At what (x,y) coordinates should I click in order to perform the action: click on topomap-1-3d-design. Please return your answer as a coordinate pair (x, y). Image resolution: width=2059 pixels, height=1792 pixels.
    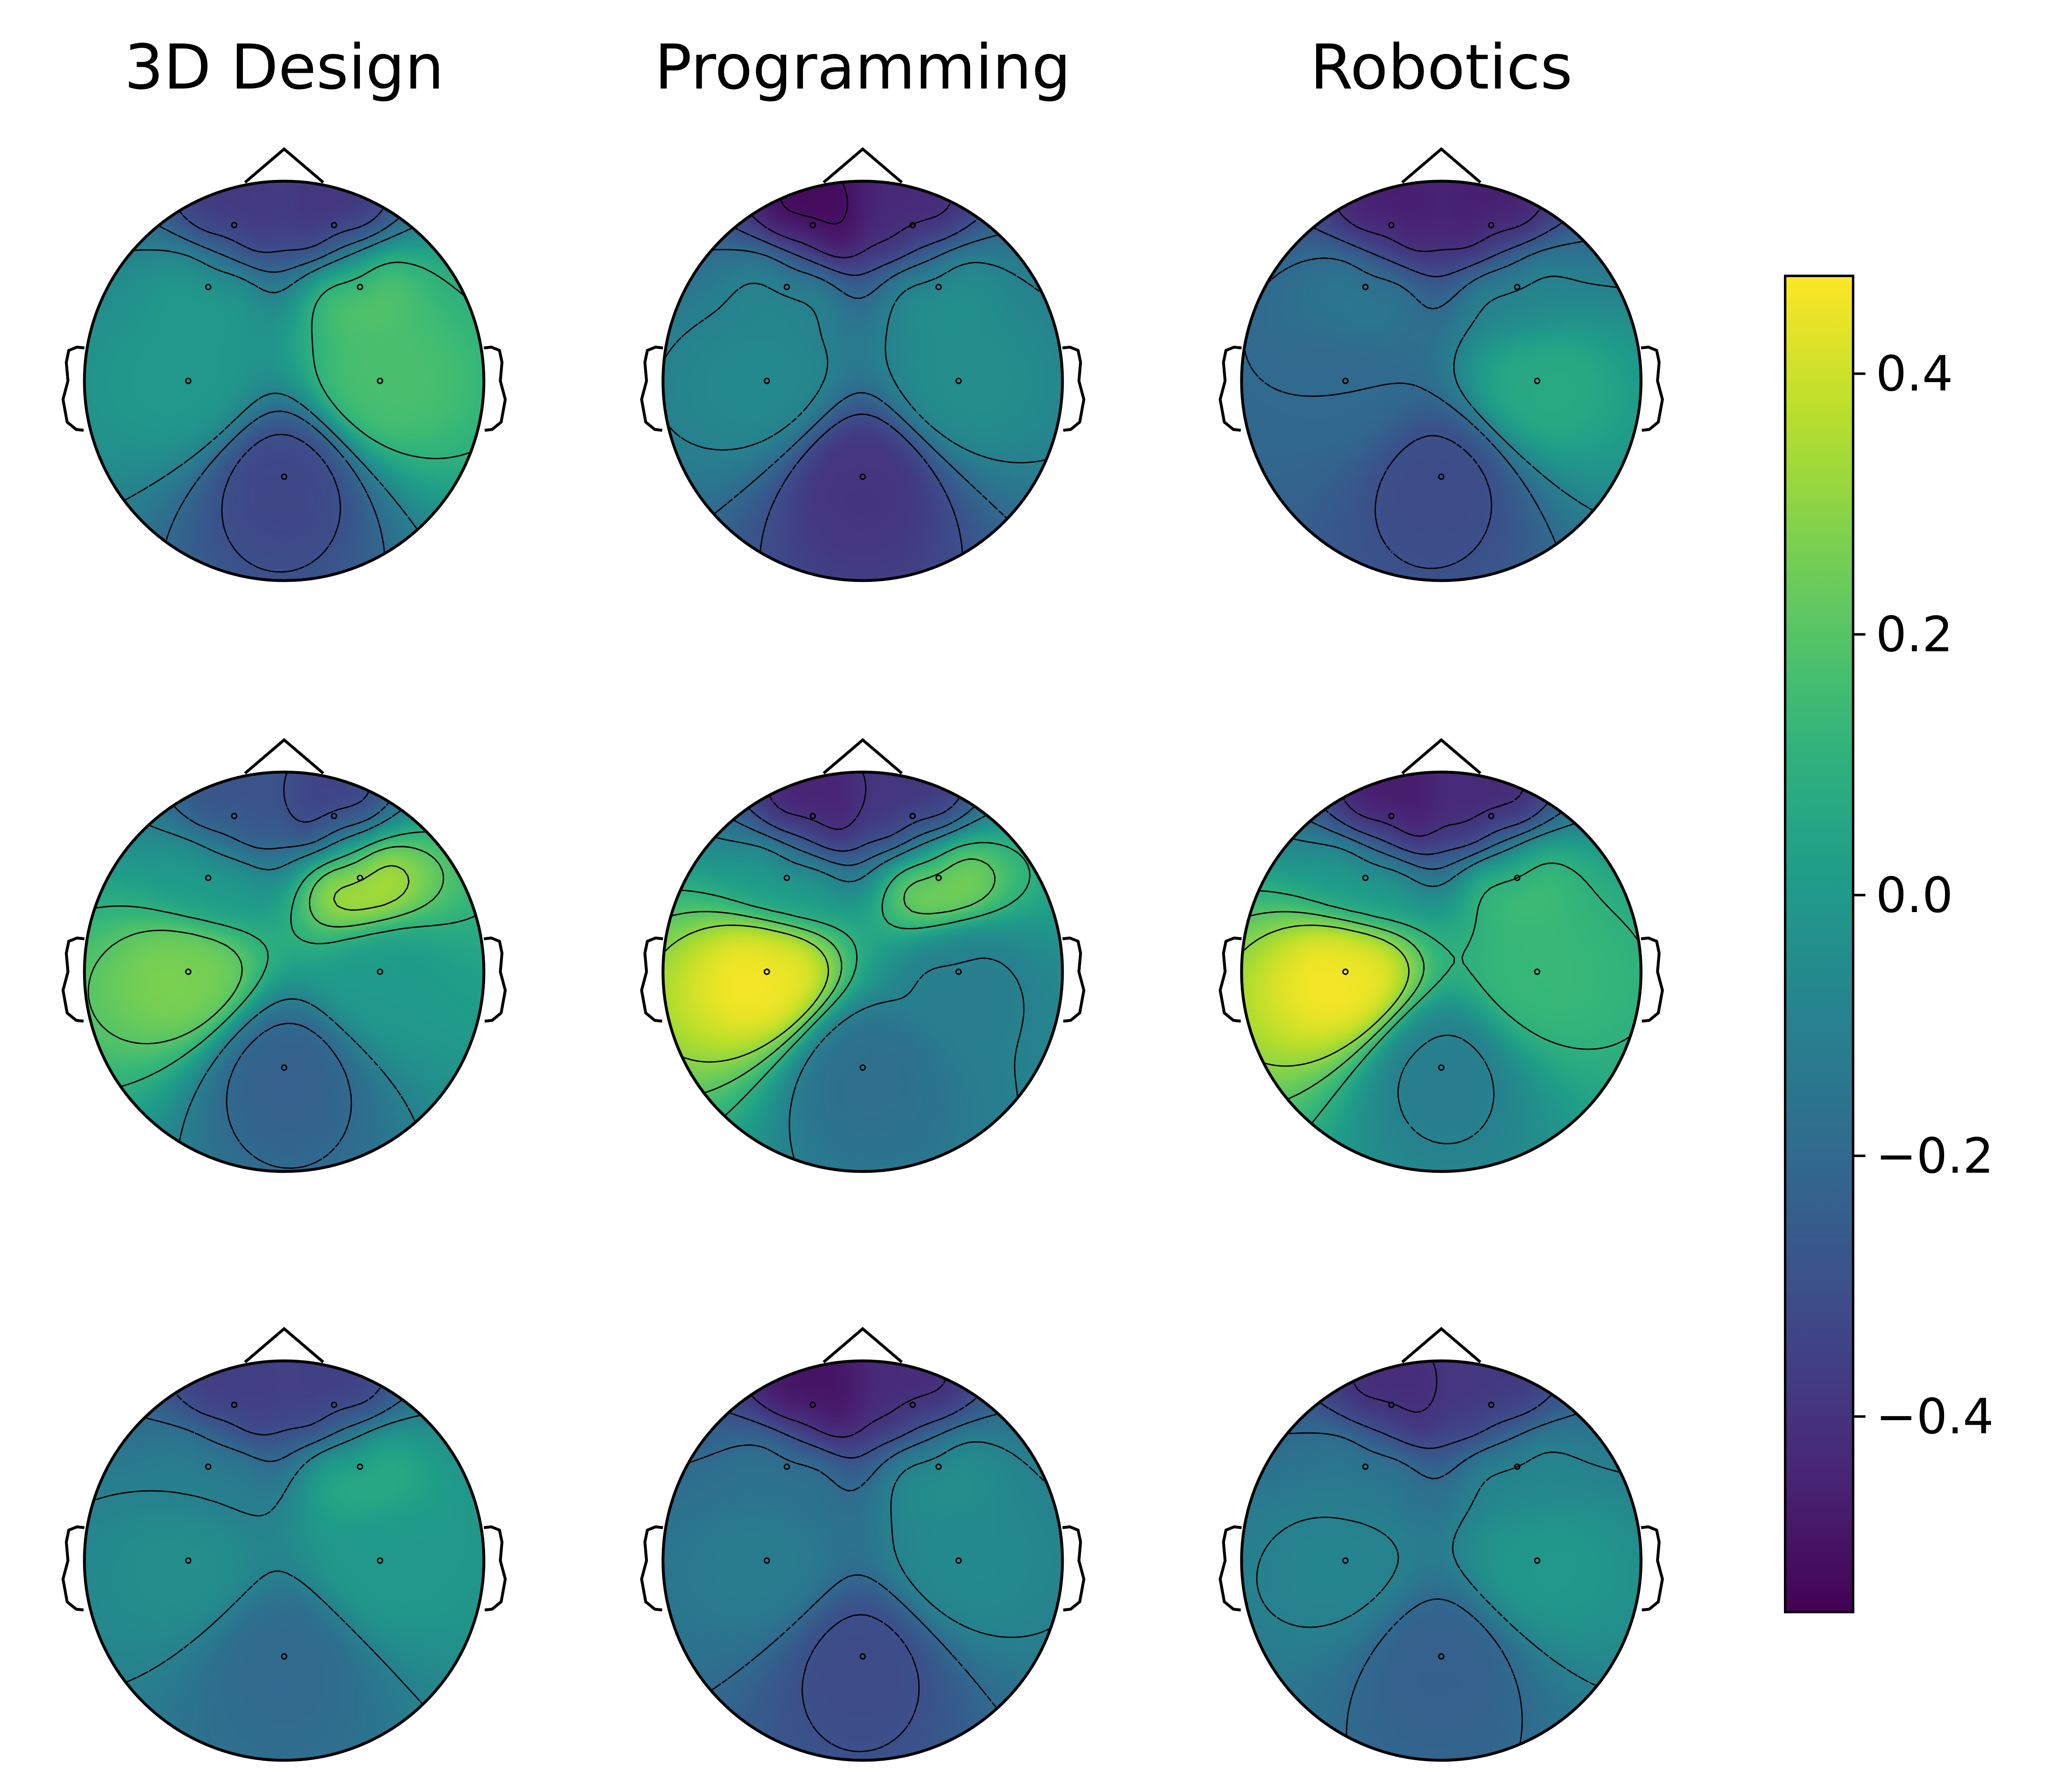
    Looking at the image, I should click on (284, 364).